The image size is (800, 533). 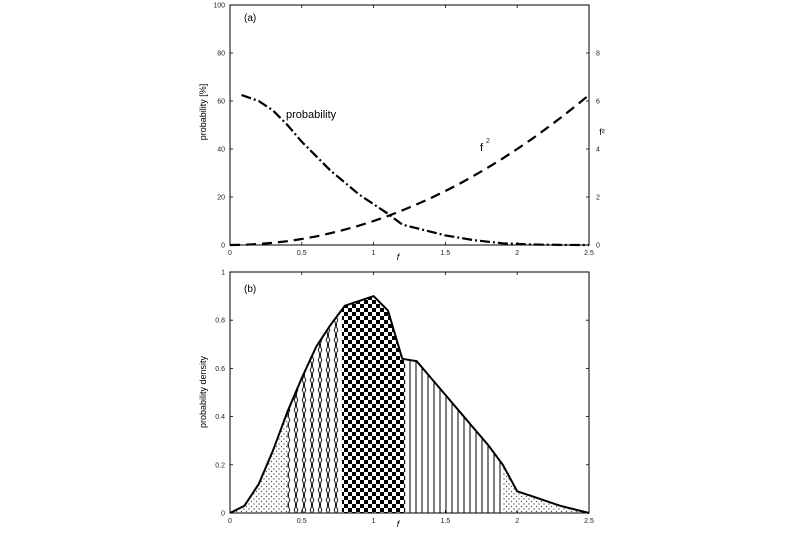 I want to click on y2-tick-label: 0, so click(x=598, y=246).